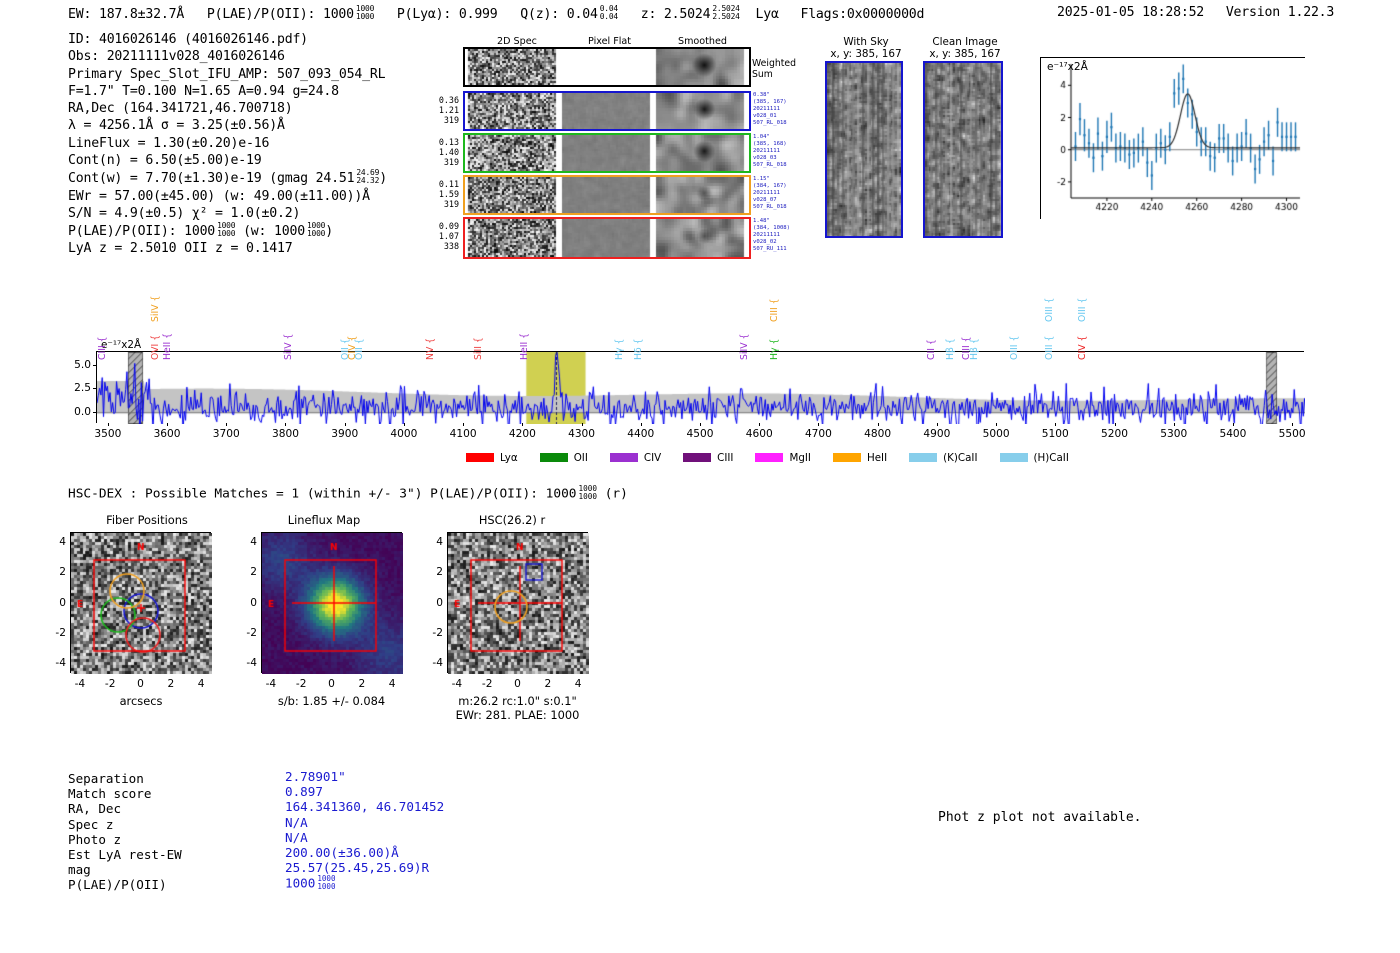 The image size is (1400, 953). I want to click on header-z-frac: 2.5024 2.5024, so click(726, 13).